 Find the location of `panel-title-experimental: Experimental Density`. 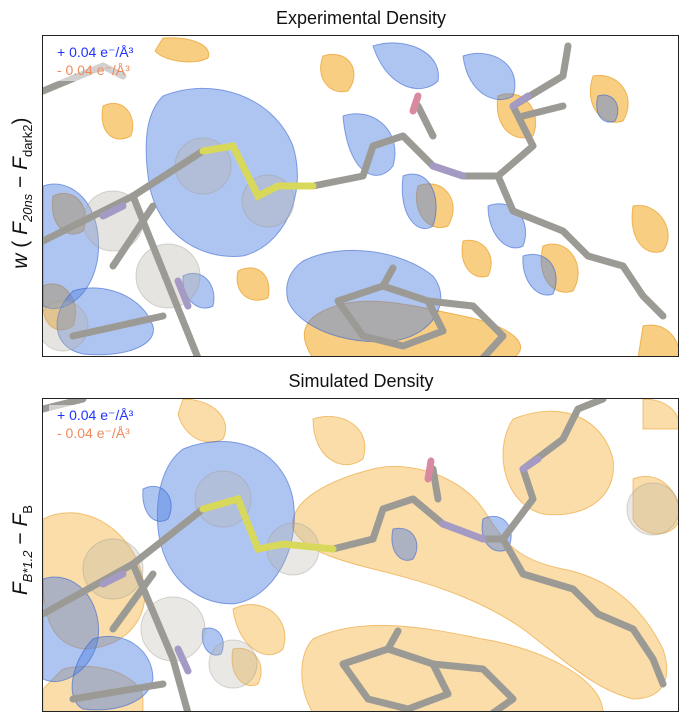

panel-title-experimental: Experimental Density is located at coordinates (361, 18).